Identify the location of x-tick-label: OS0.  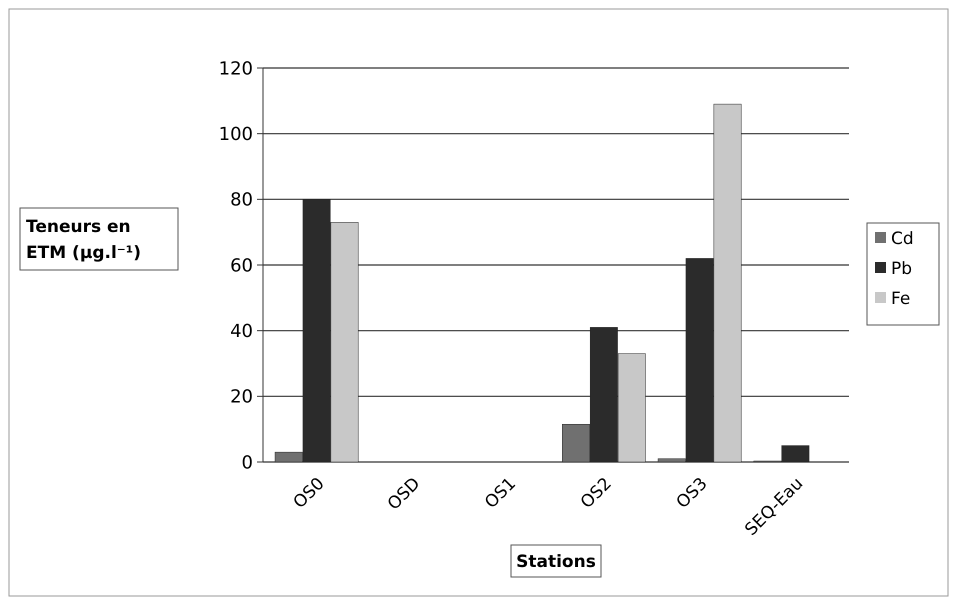
(309, 493).